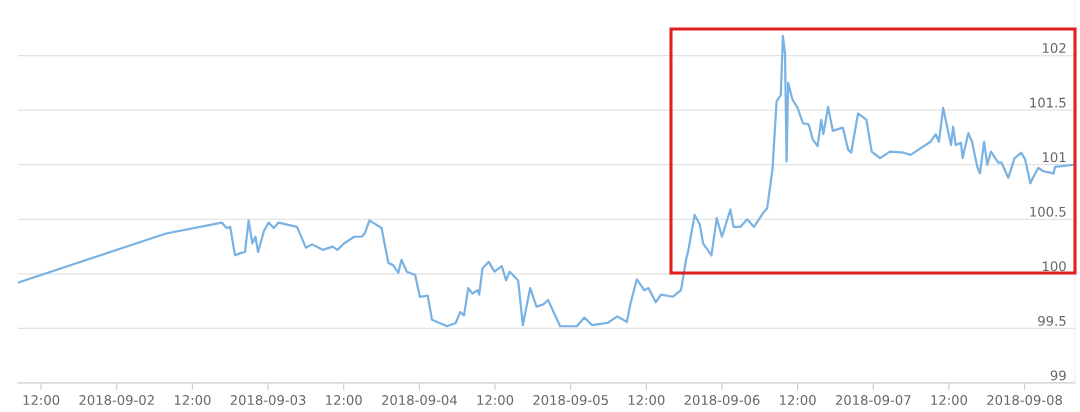  Describe the element at coordinates (419, 400) in the screenshot. I see `x-tick-label: 2018-09-04` at that location.